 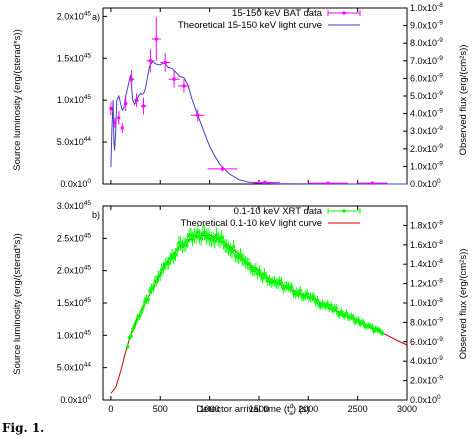 What do you see at coordinates (426, 77) in the screenshot?
I see `panel-a-y2-tick-label: 6.0x10⁻⁹` at bounding box center [426, 77].